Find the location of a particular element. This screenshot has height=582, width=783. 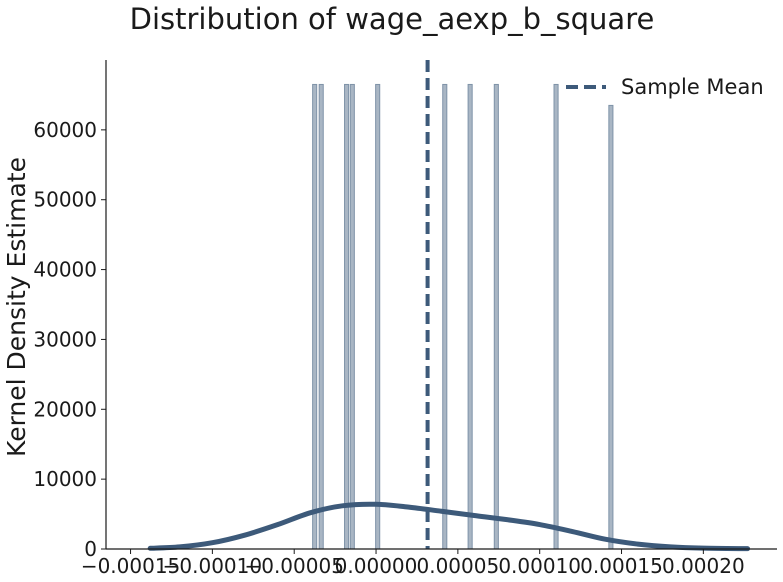

x-tick-label: 0.00015 is located at coordinates (621, 566).